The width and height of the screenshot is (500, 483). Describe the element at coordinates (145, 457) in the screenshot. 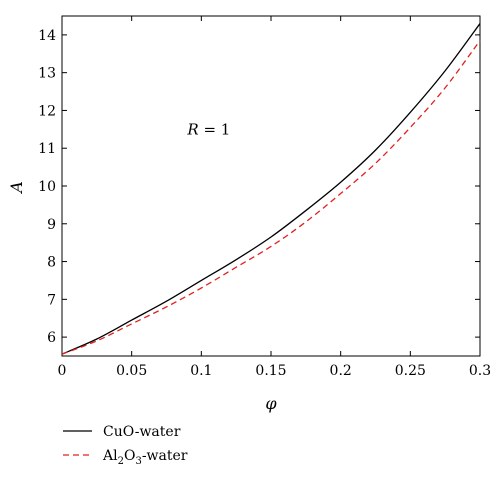

I see `legend-label-al2o3-water: Al2O3-water` at that location.